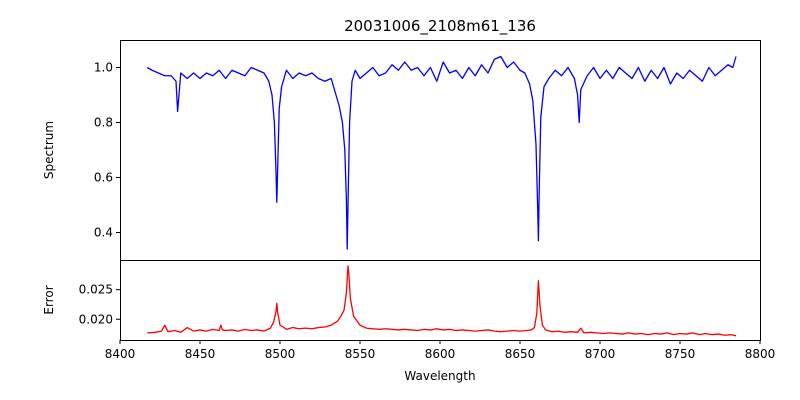  I want to click on x-axis-label: Wavelength, so click(439, 376).